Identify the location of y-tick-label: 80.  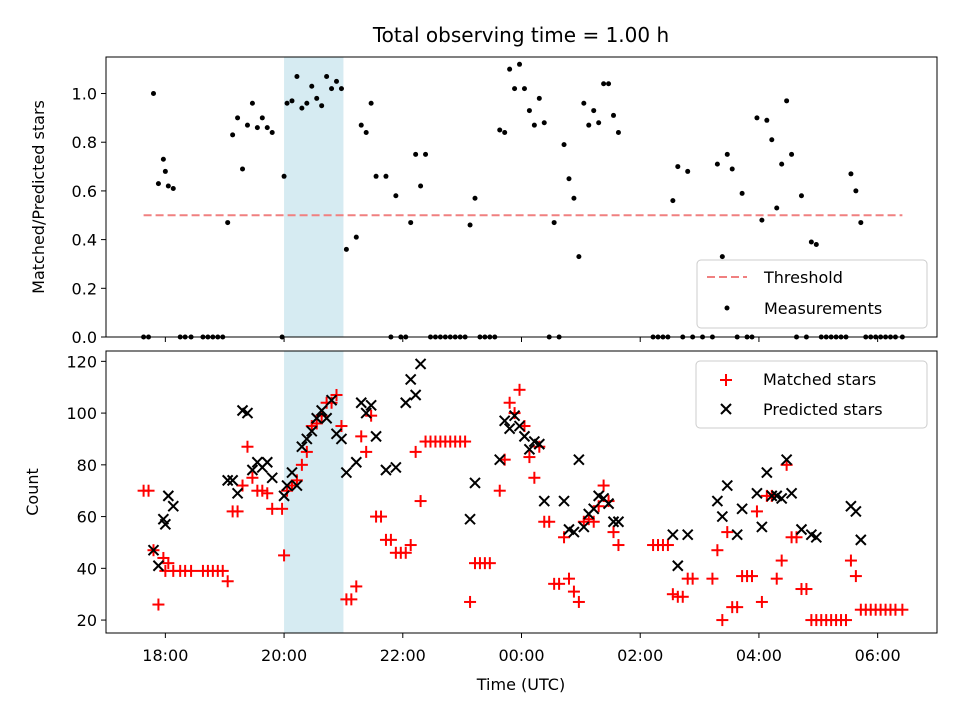
(87, 465).